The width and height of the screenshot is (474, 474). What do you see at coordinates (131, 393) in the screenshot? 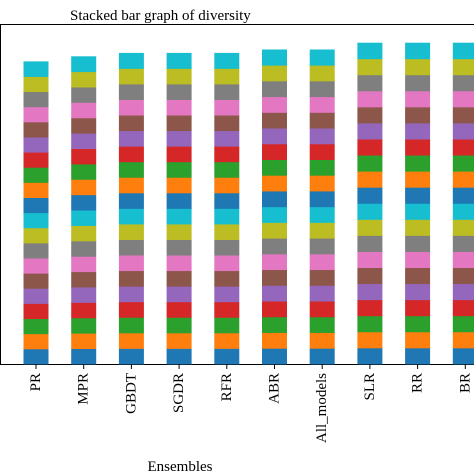
I see `x-tick-label-GBDT: GBDT` at bounding box center [131, 393].